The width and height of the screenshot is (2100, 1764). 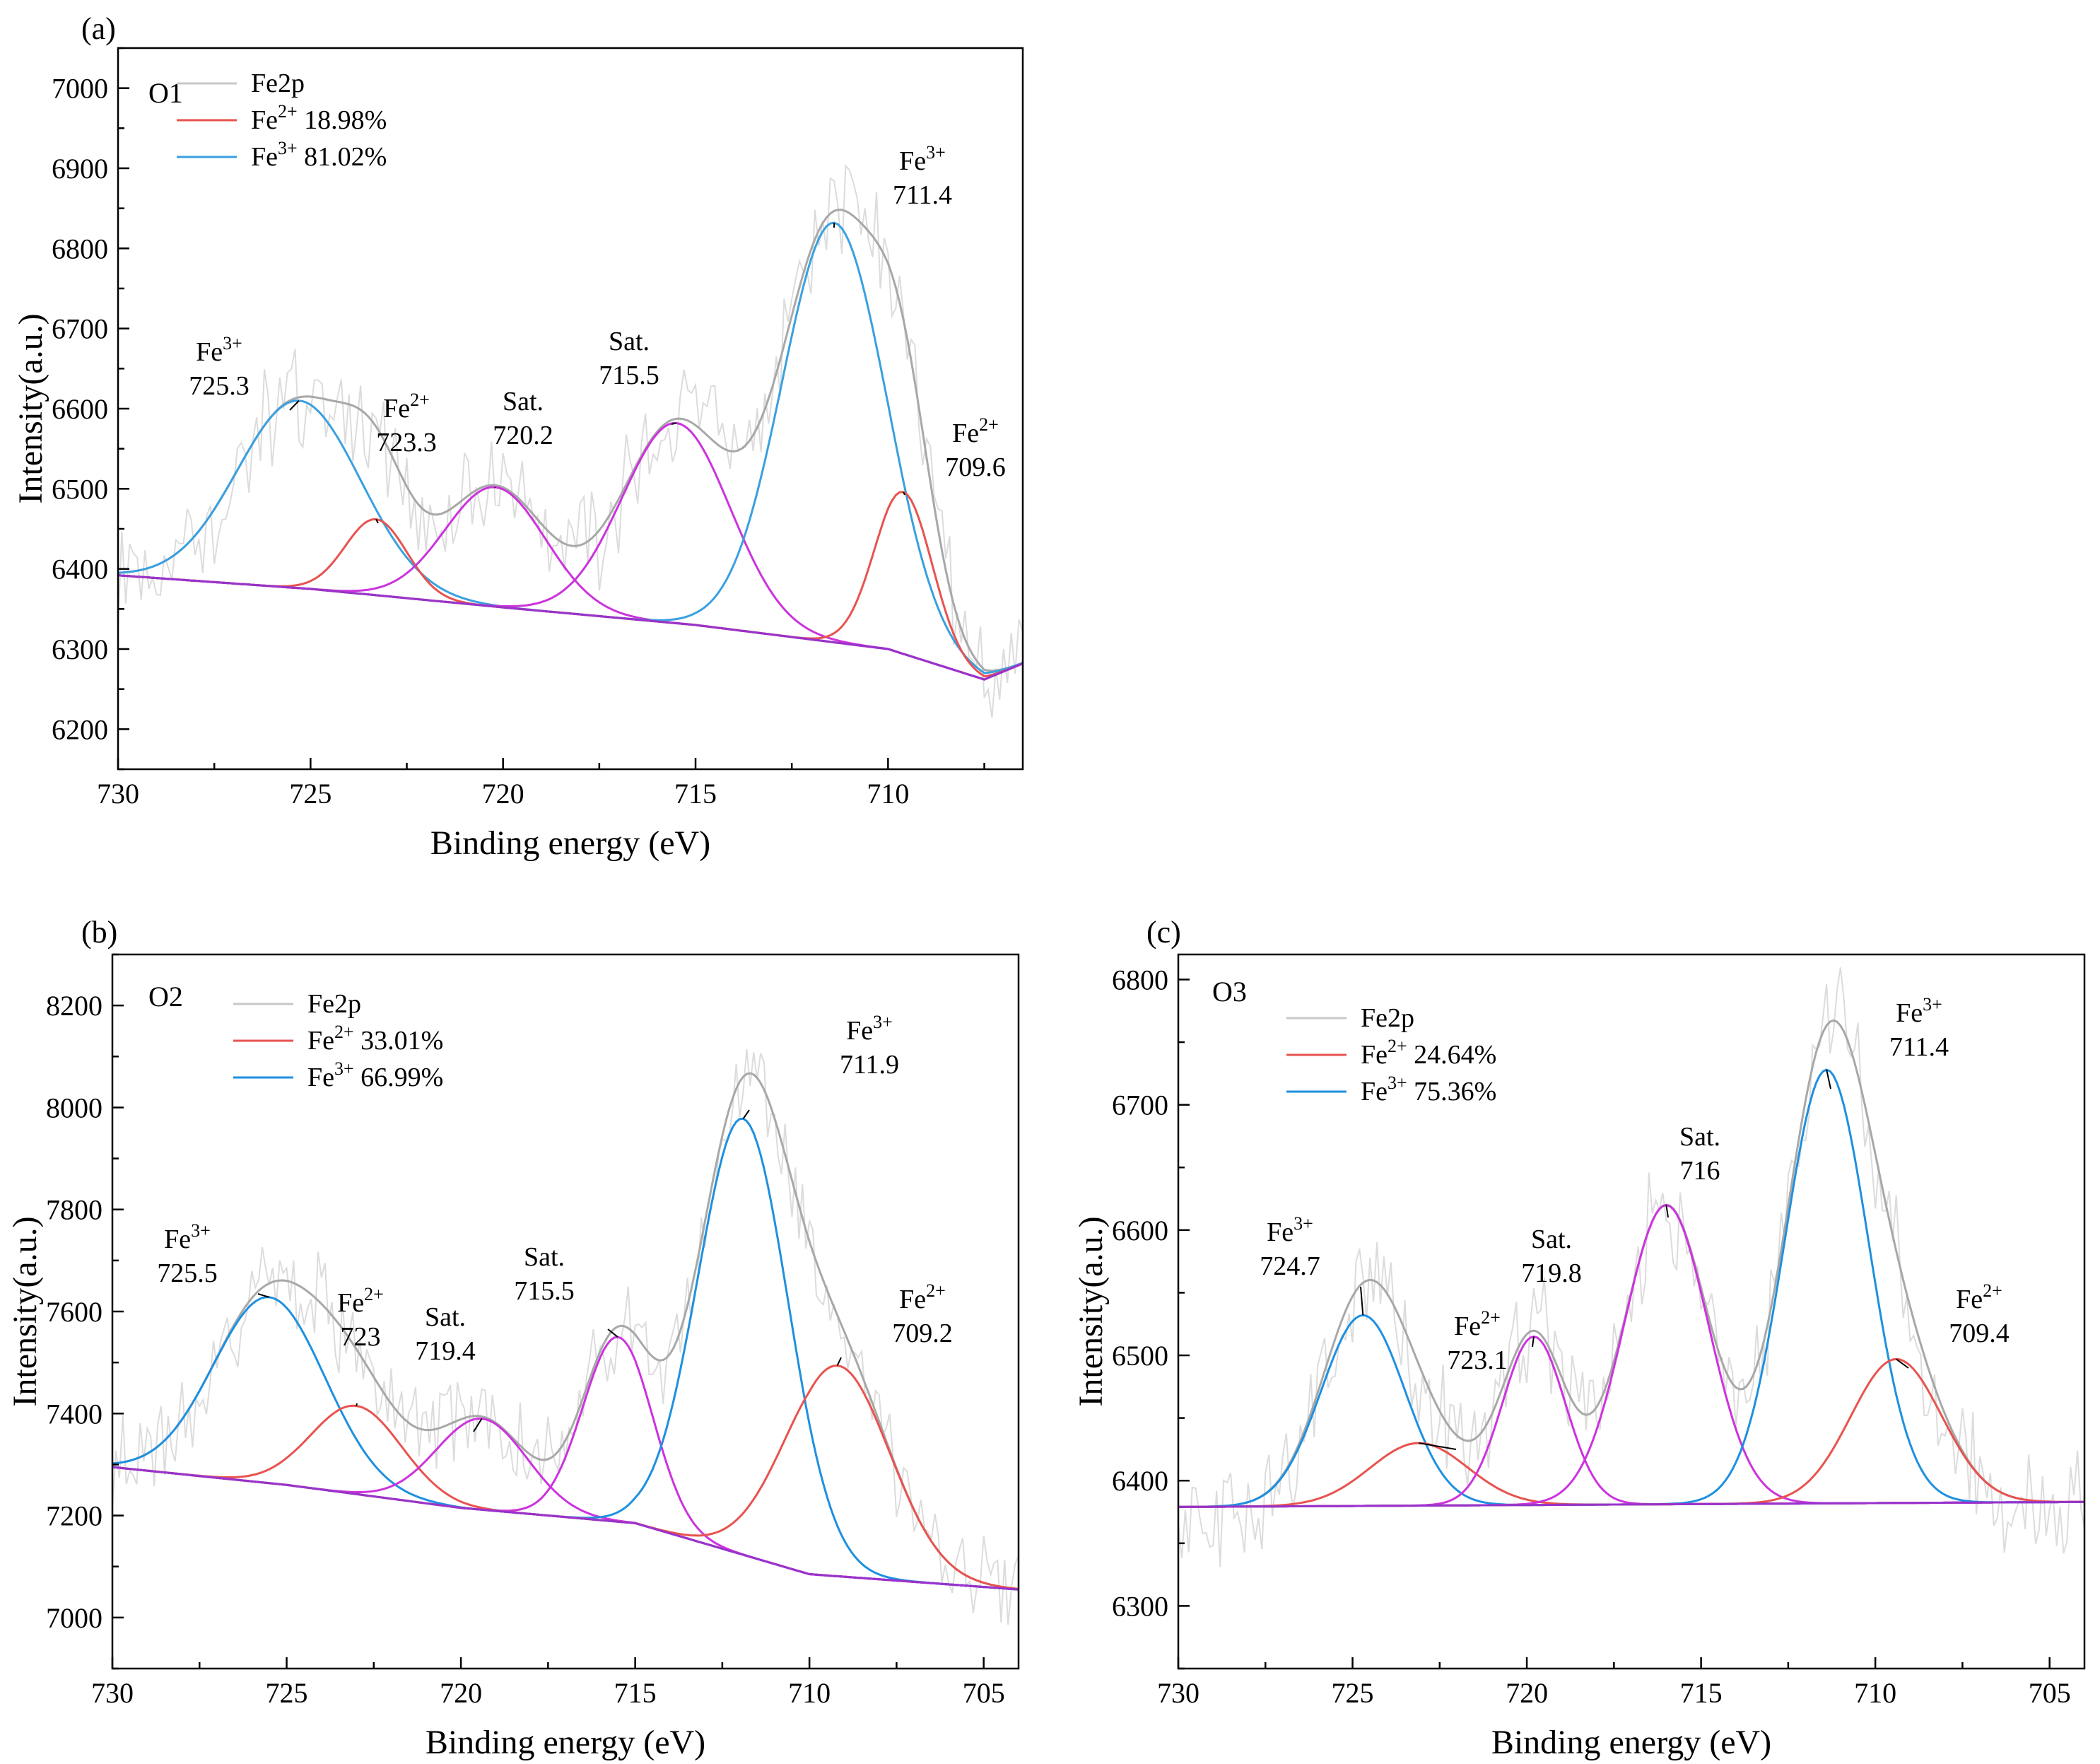 I want to click on annotation-energy-1: 723.3, so click(x=406, y=442).